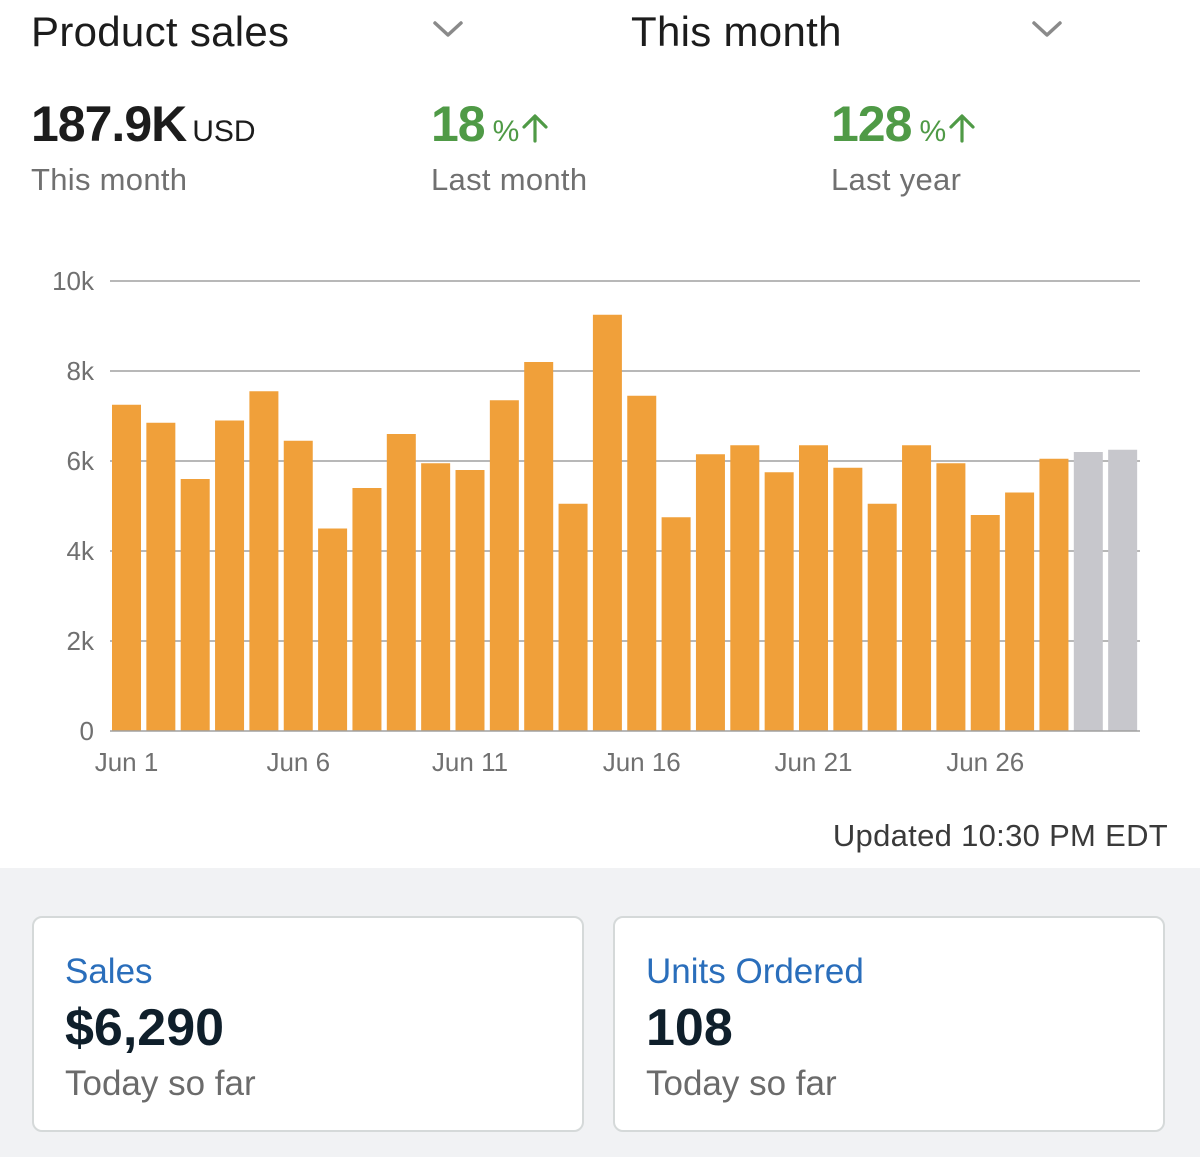 Image resolution: width=1200 pixels, height=1157 pixels. Describe the element at coordinates (896, 179) in the screenshot. I see `last-year-change-label: Last year` at that location.